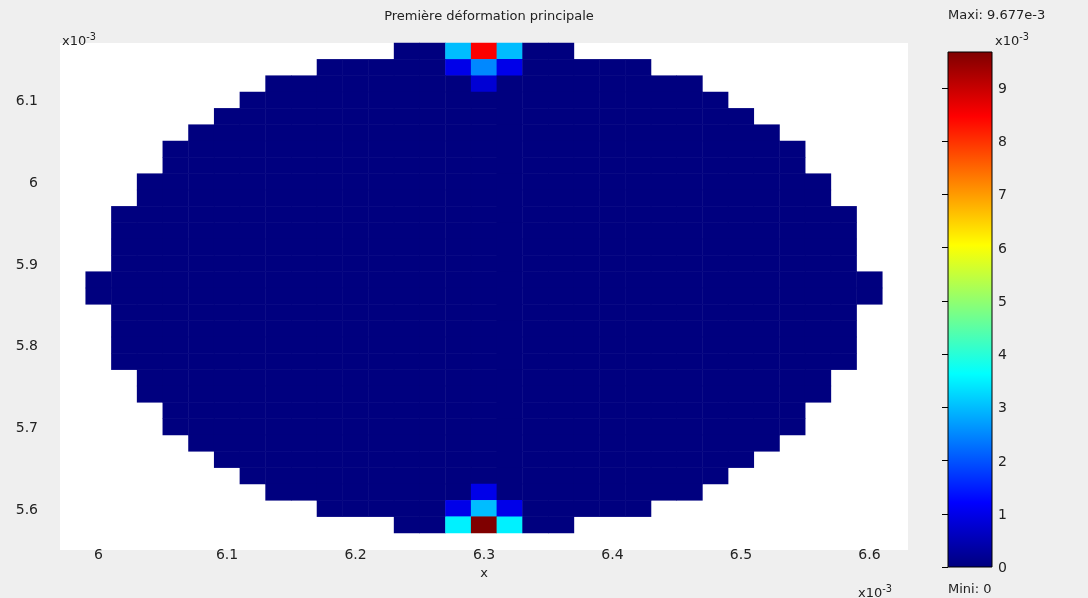  What do you see at coordinates (997, 14) in the screenshot?
I see `text: Maxi: 9.677e-3` at bounding box center [997, 14].